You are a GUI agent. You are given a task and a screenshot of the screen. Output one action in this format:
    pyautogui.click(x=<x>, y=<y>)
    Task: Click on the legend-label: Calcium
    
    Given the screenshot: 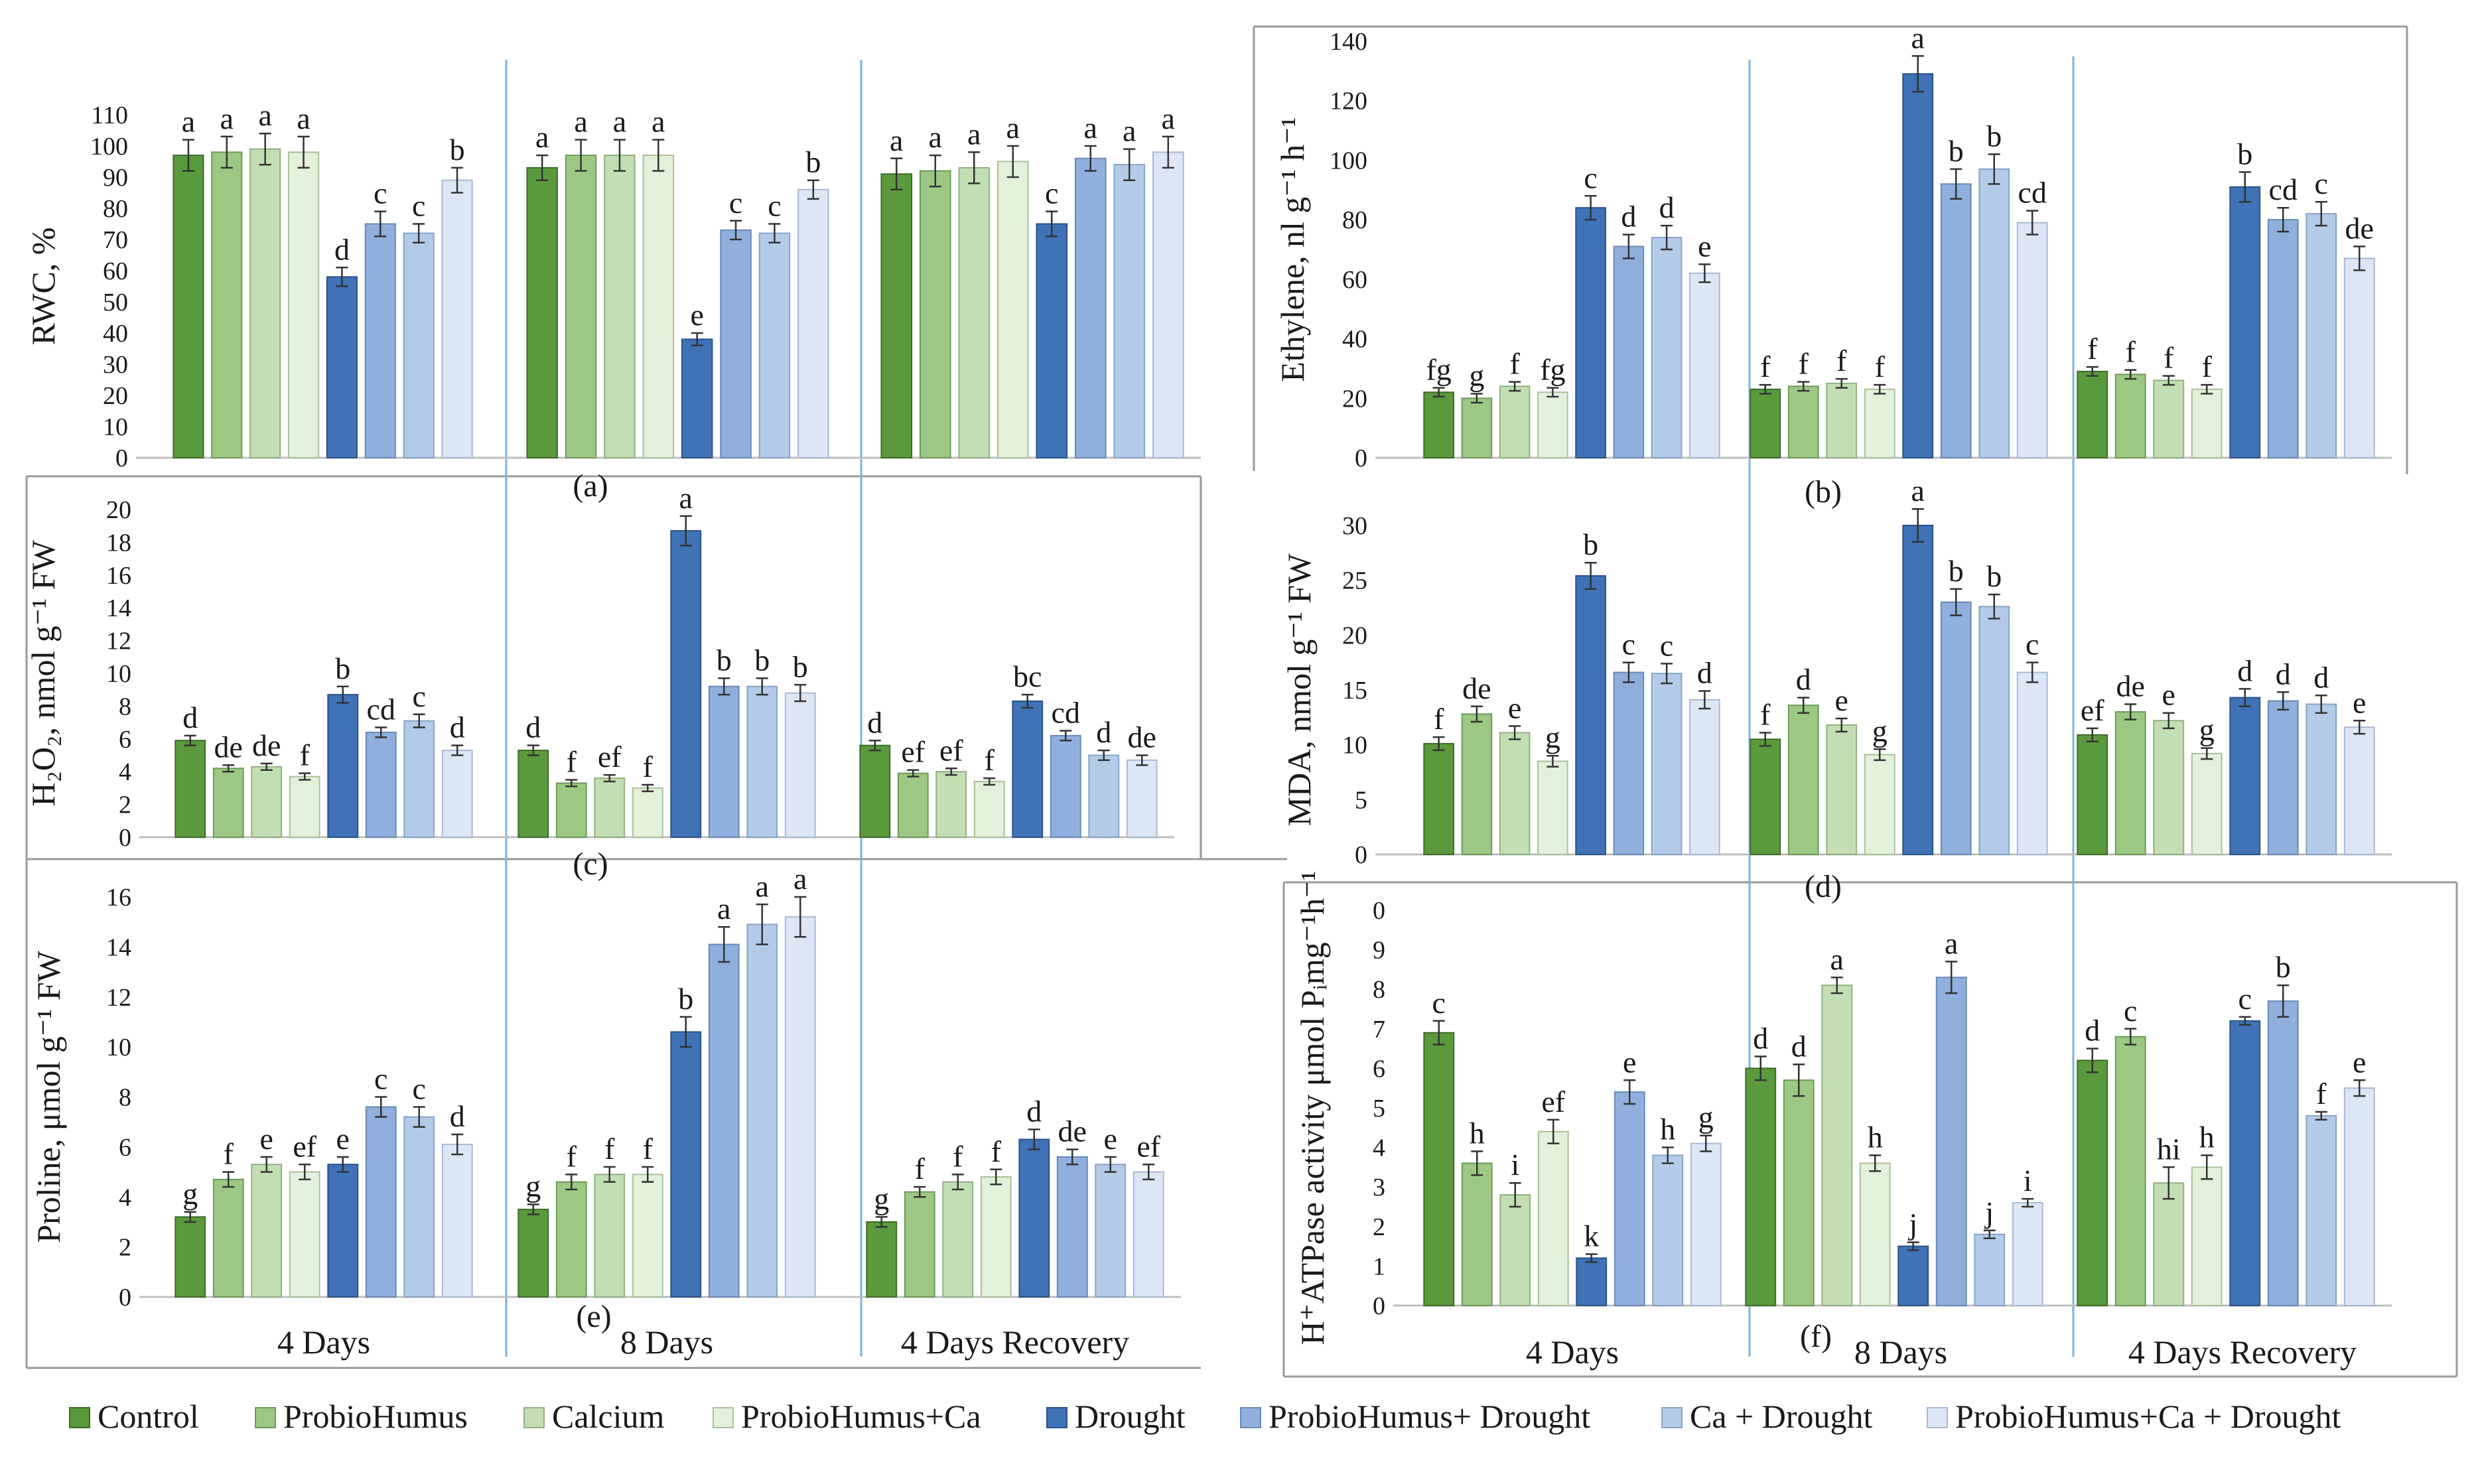 What is the action you would take?
    pyautogui.click(x=608, y=1416)
    